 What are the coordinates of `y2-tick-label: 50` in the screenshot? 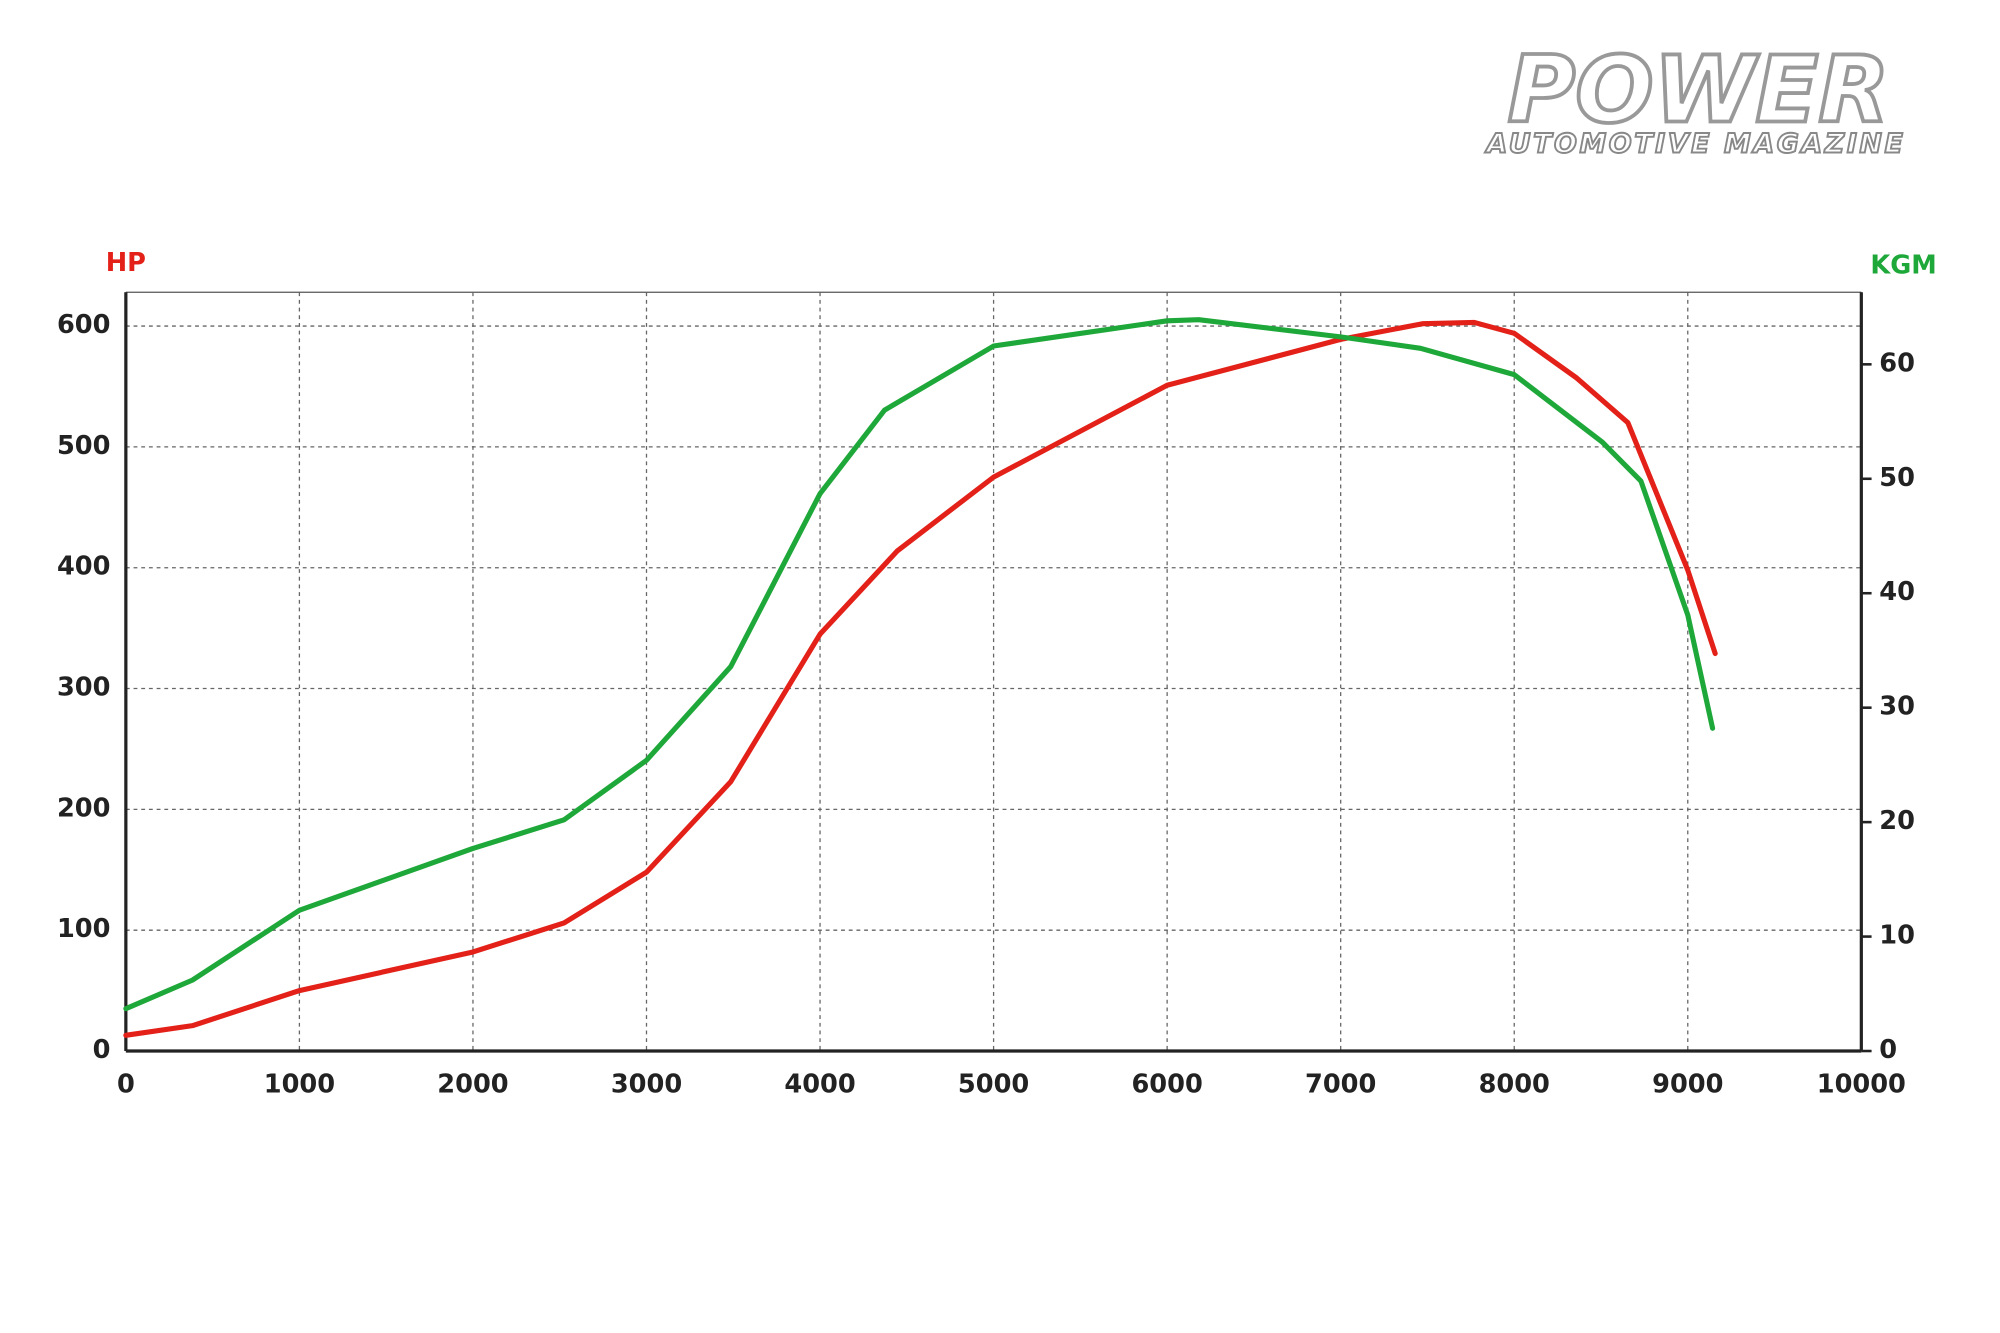 It's located at (1897, 478).